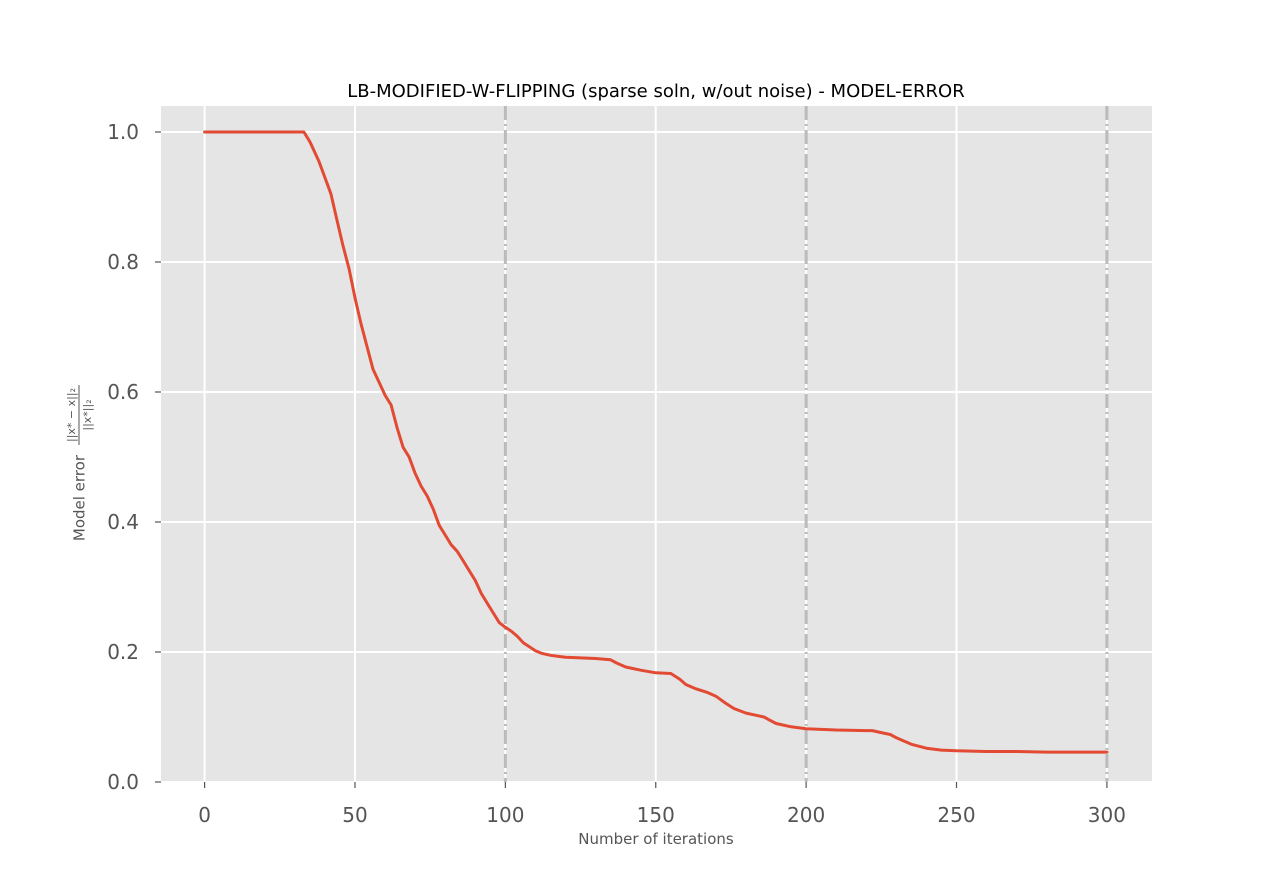 This screenshot has height=880, width=1280. Describe the element at coordinates (123, 522) in the screenshot. I see `y-tick-label: 0.4` at that location.